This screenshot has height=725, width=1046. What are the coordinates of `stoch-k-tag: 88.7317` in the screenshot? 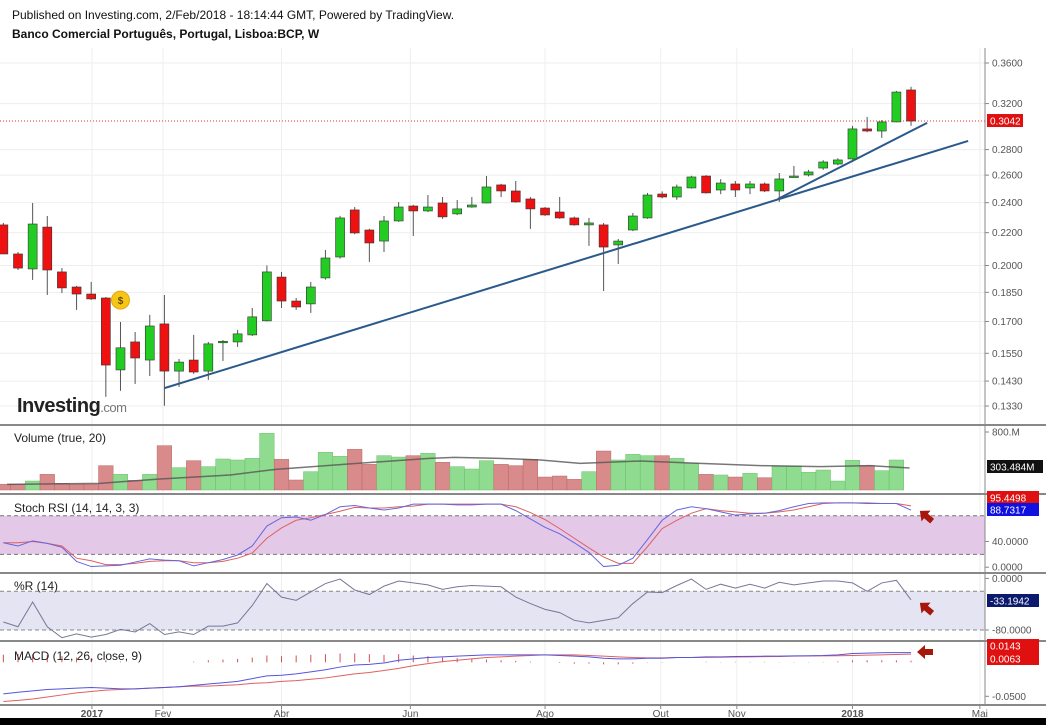 It's located at (1008, 511).